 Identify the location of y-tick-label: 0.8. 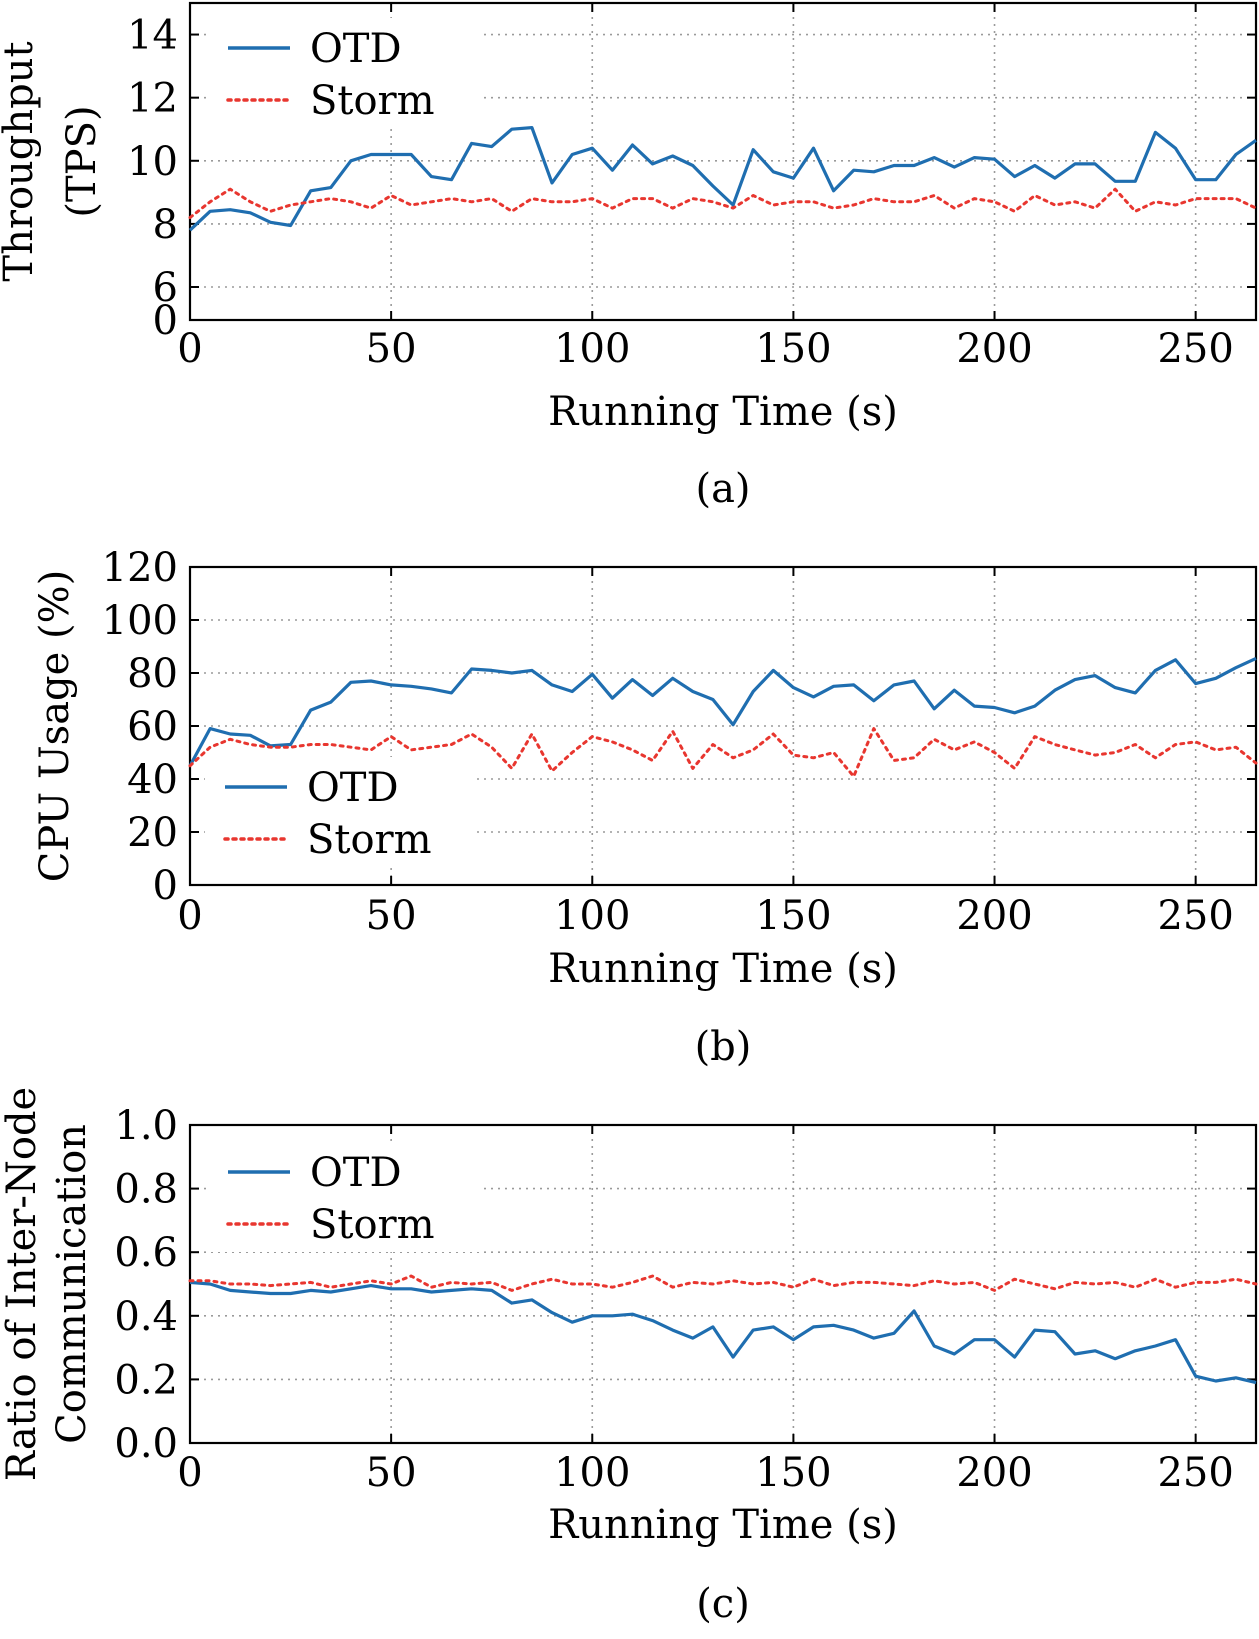
(146, 1190).